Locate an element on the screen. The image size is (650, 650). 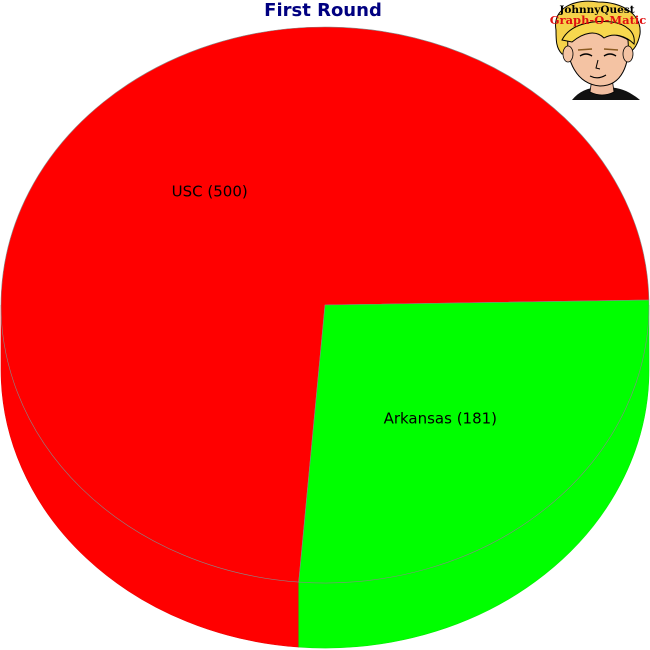
logo-nose is located at coordinates (598, 64).